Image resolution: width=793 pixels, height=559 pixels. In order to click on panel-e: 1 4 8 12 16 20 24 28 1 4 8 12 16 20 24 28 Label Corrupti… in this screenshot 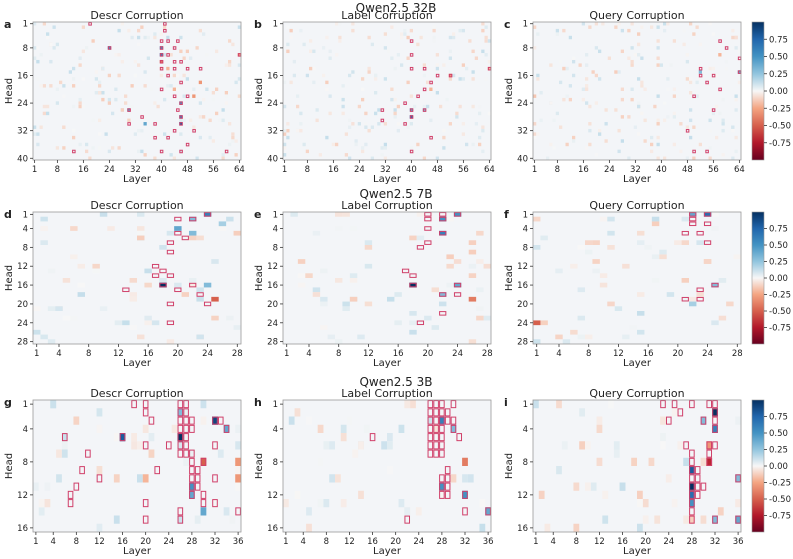, I will do `click(373, 284)`.